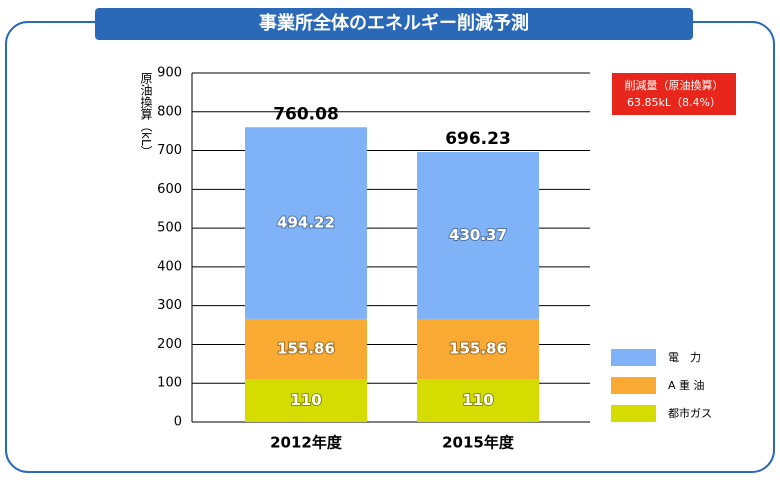  Describe the element at coordinates (169, 383) in the screenshot. I see `y-tick-label: 100` at that location.